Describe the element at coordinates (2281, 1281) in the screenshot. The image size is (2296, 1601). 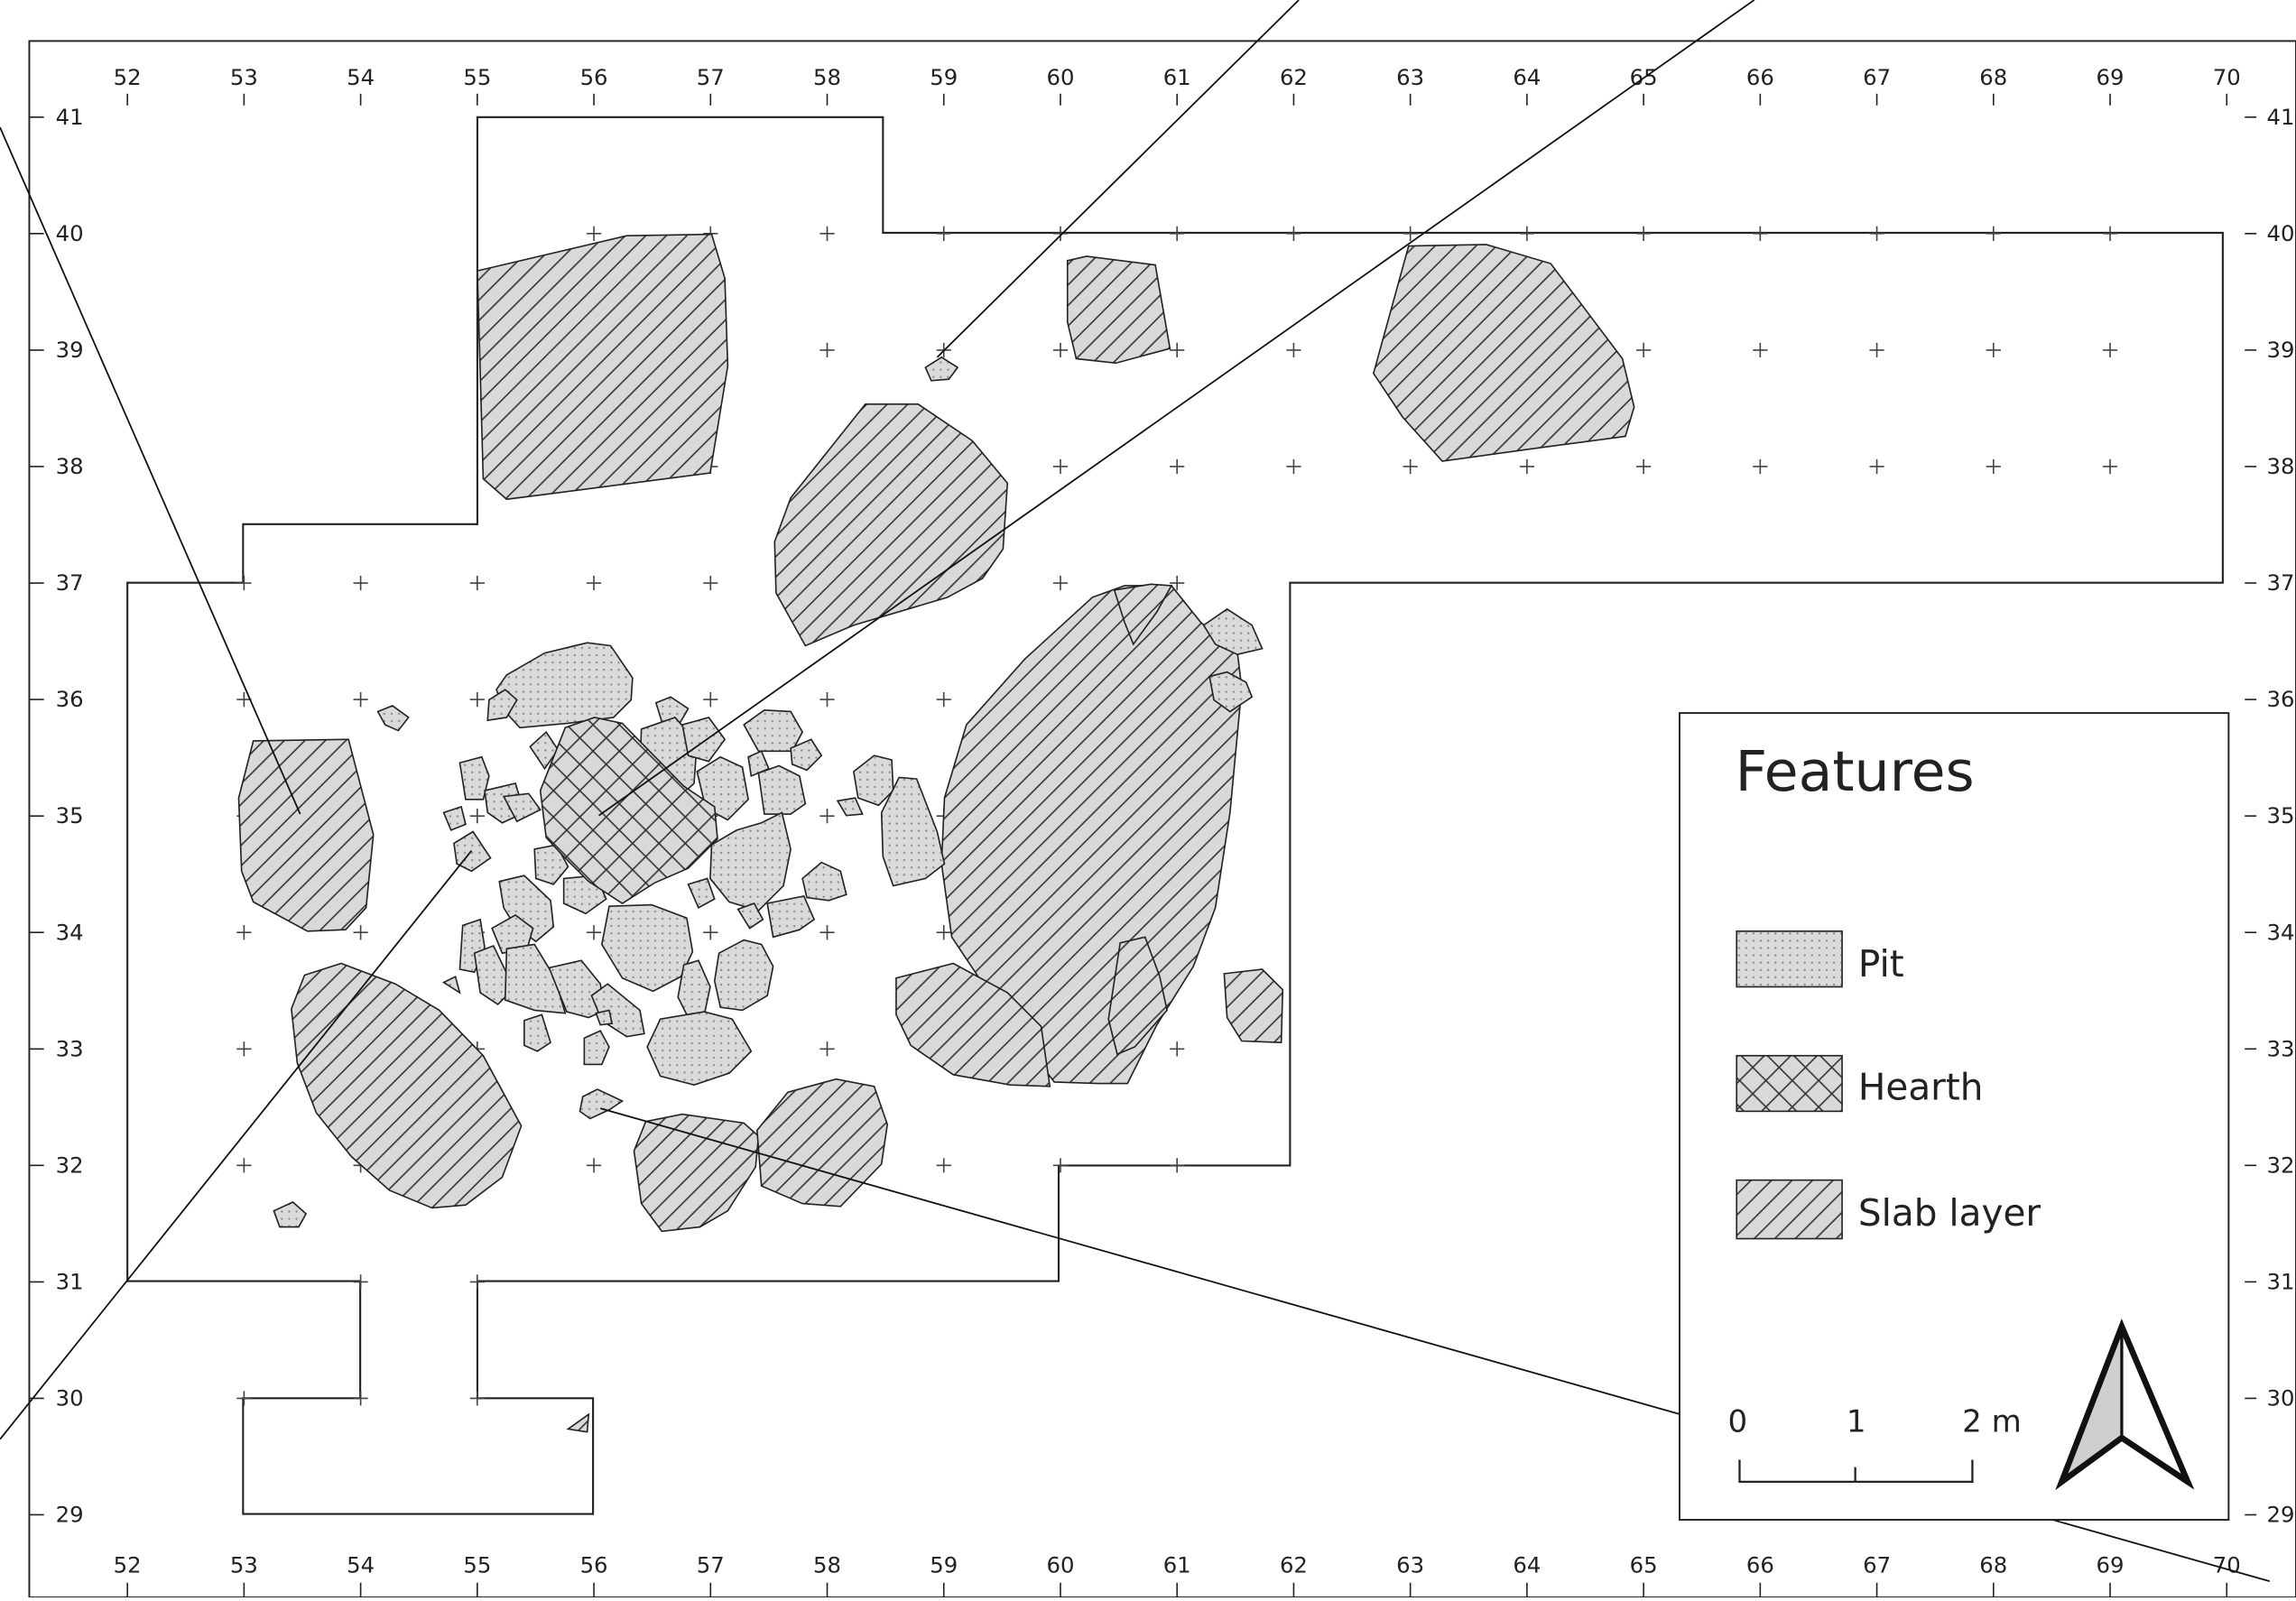
I see `y-tick-label: 31` at that location.